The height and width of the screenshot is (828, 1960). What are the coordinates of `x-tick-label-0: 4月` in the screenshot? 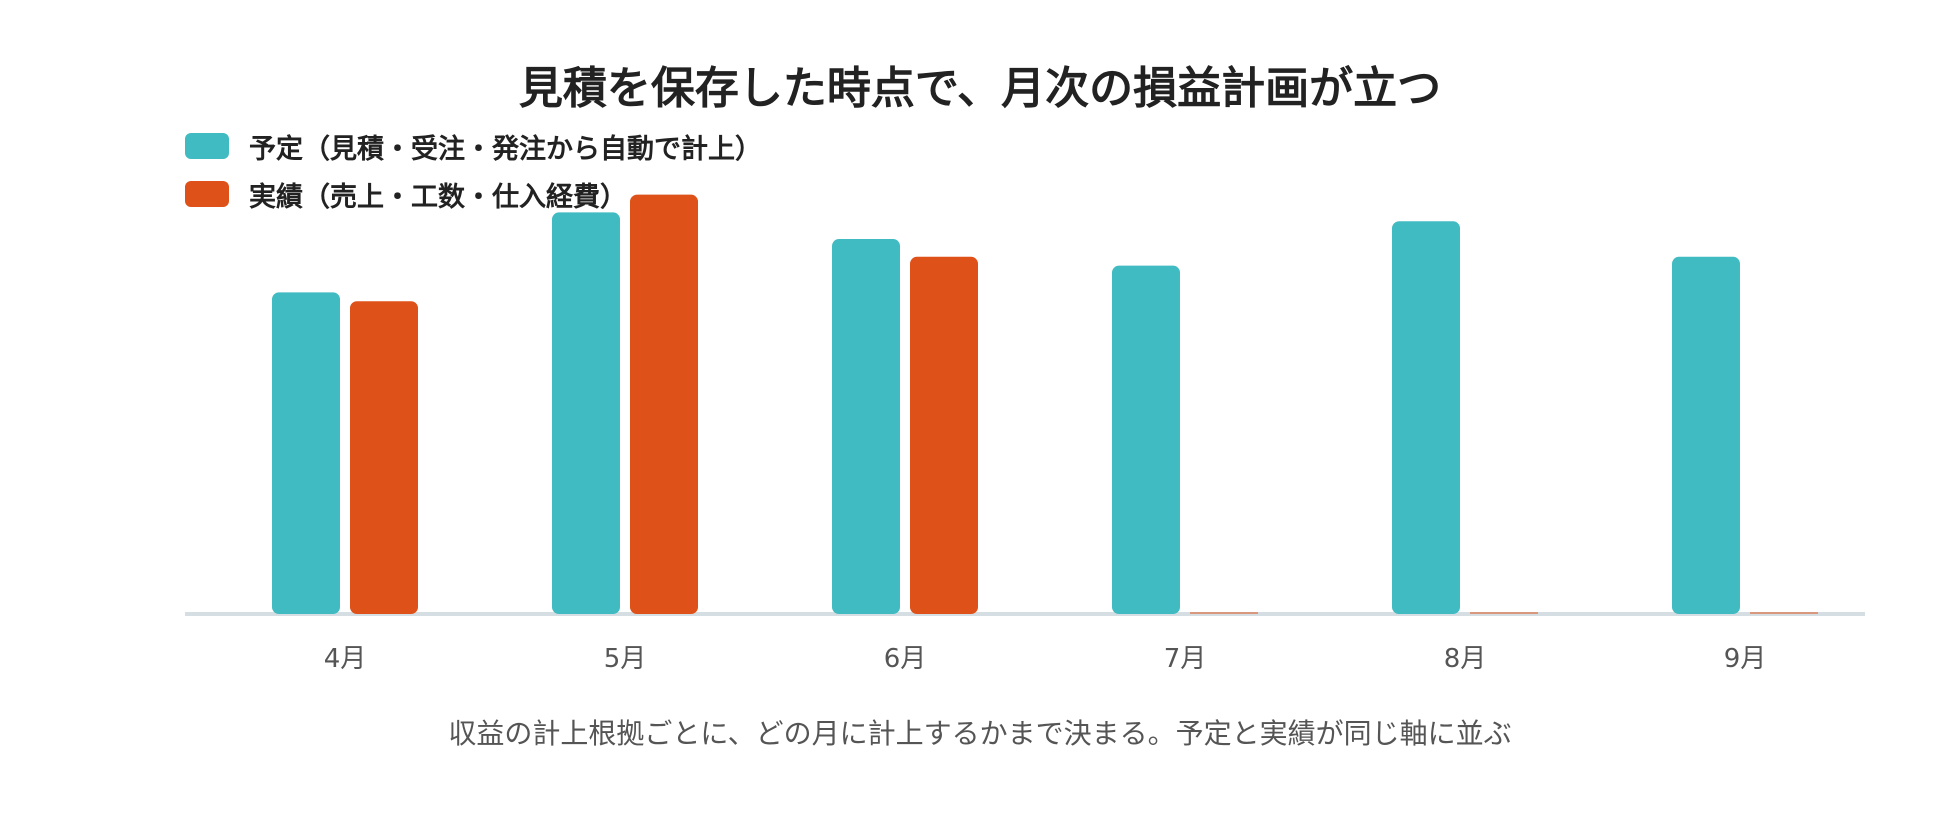 It's located at (345, 659).